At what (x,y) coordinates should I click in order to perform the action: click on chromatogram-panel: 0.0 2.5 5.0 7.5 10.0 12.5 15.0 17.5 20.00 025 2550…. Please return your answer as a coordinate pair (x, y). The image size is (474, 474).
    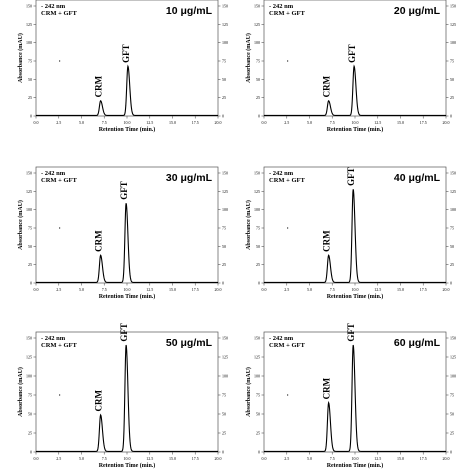
    Looking at the image, I should click on (350, 233).